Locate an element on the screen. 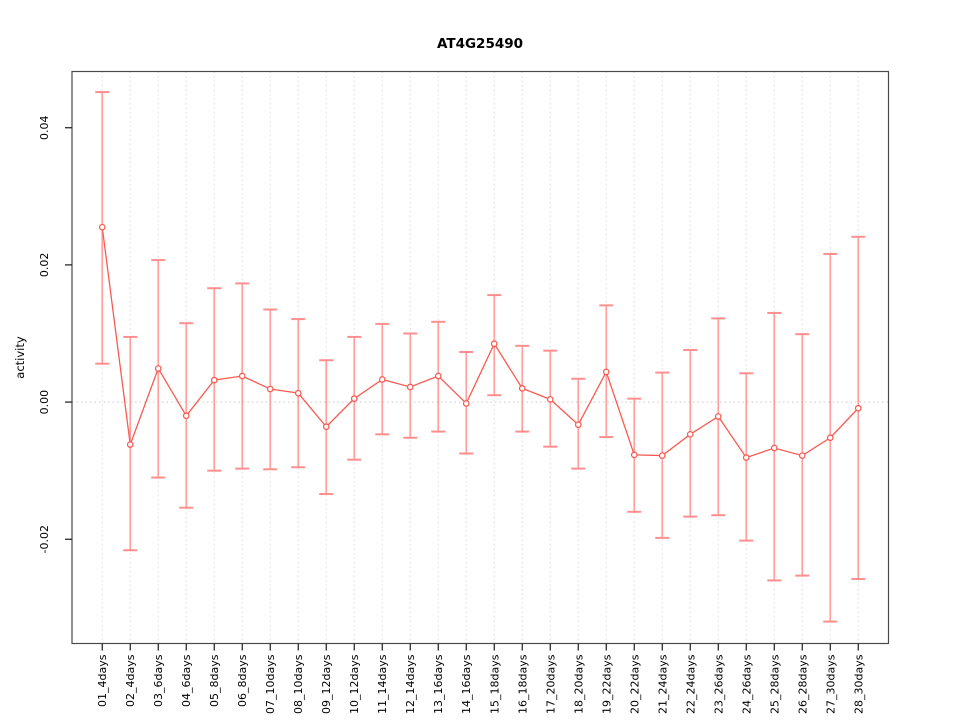 The height and width of the screenshot is (720, 960). x-tick-label: 15_18days is located at coordinates (494, 684).